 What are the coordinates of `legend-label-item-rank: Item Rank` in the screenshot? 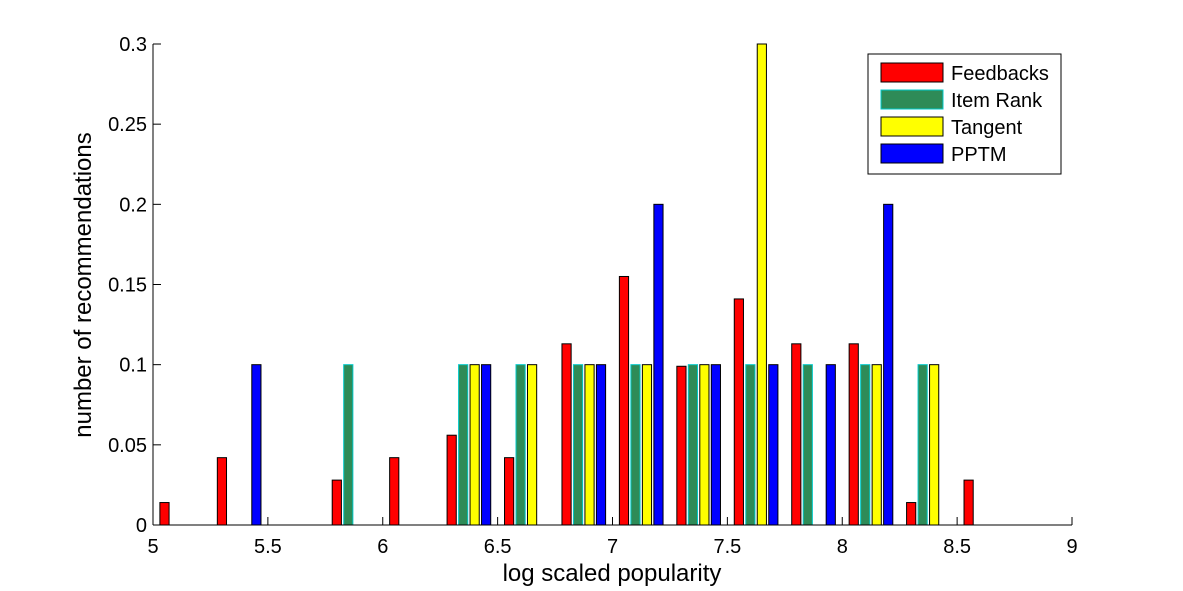 It's located at (997, 101).